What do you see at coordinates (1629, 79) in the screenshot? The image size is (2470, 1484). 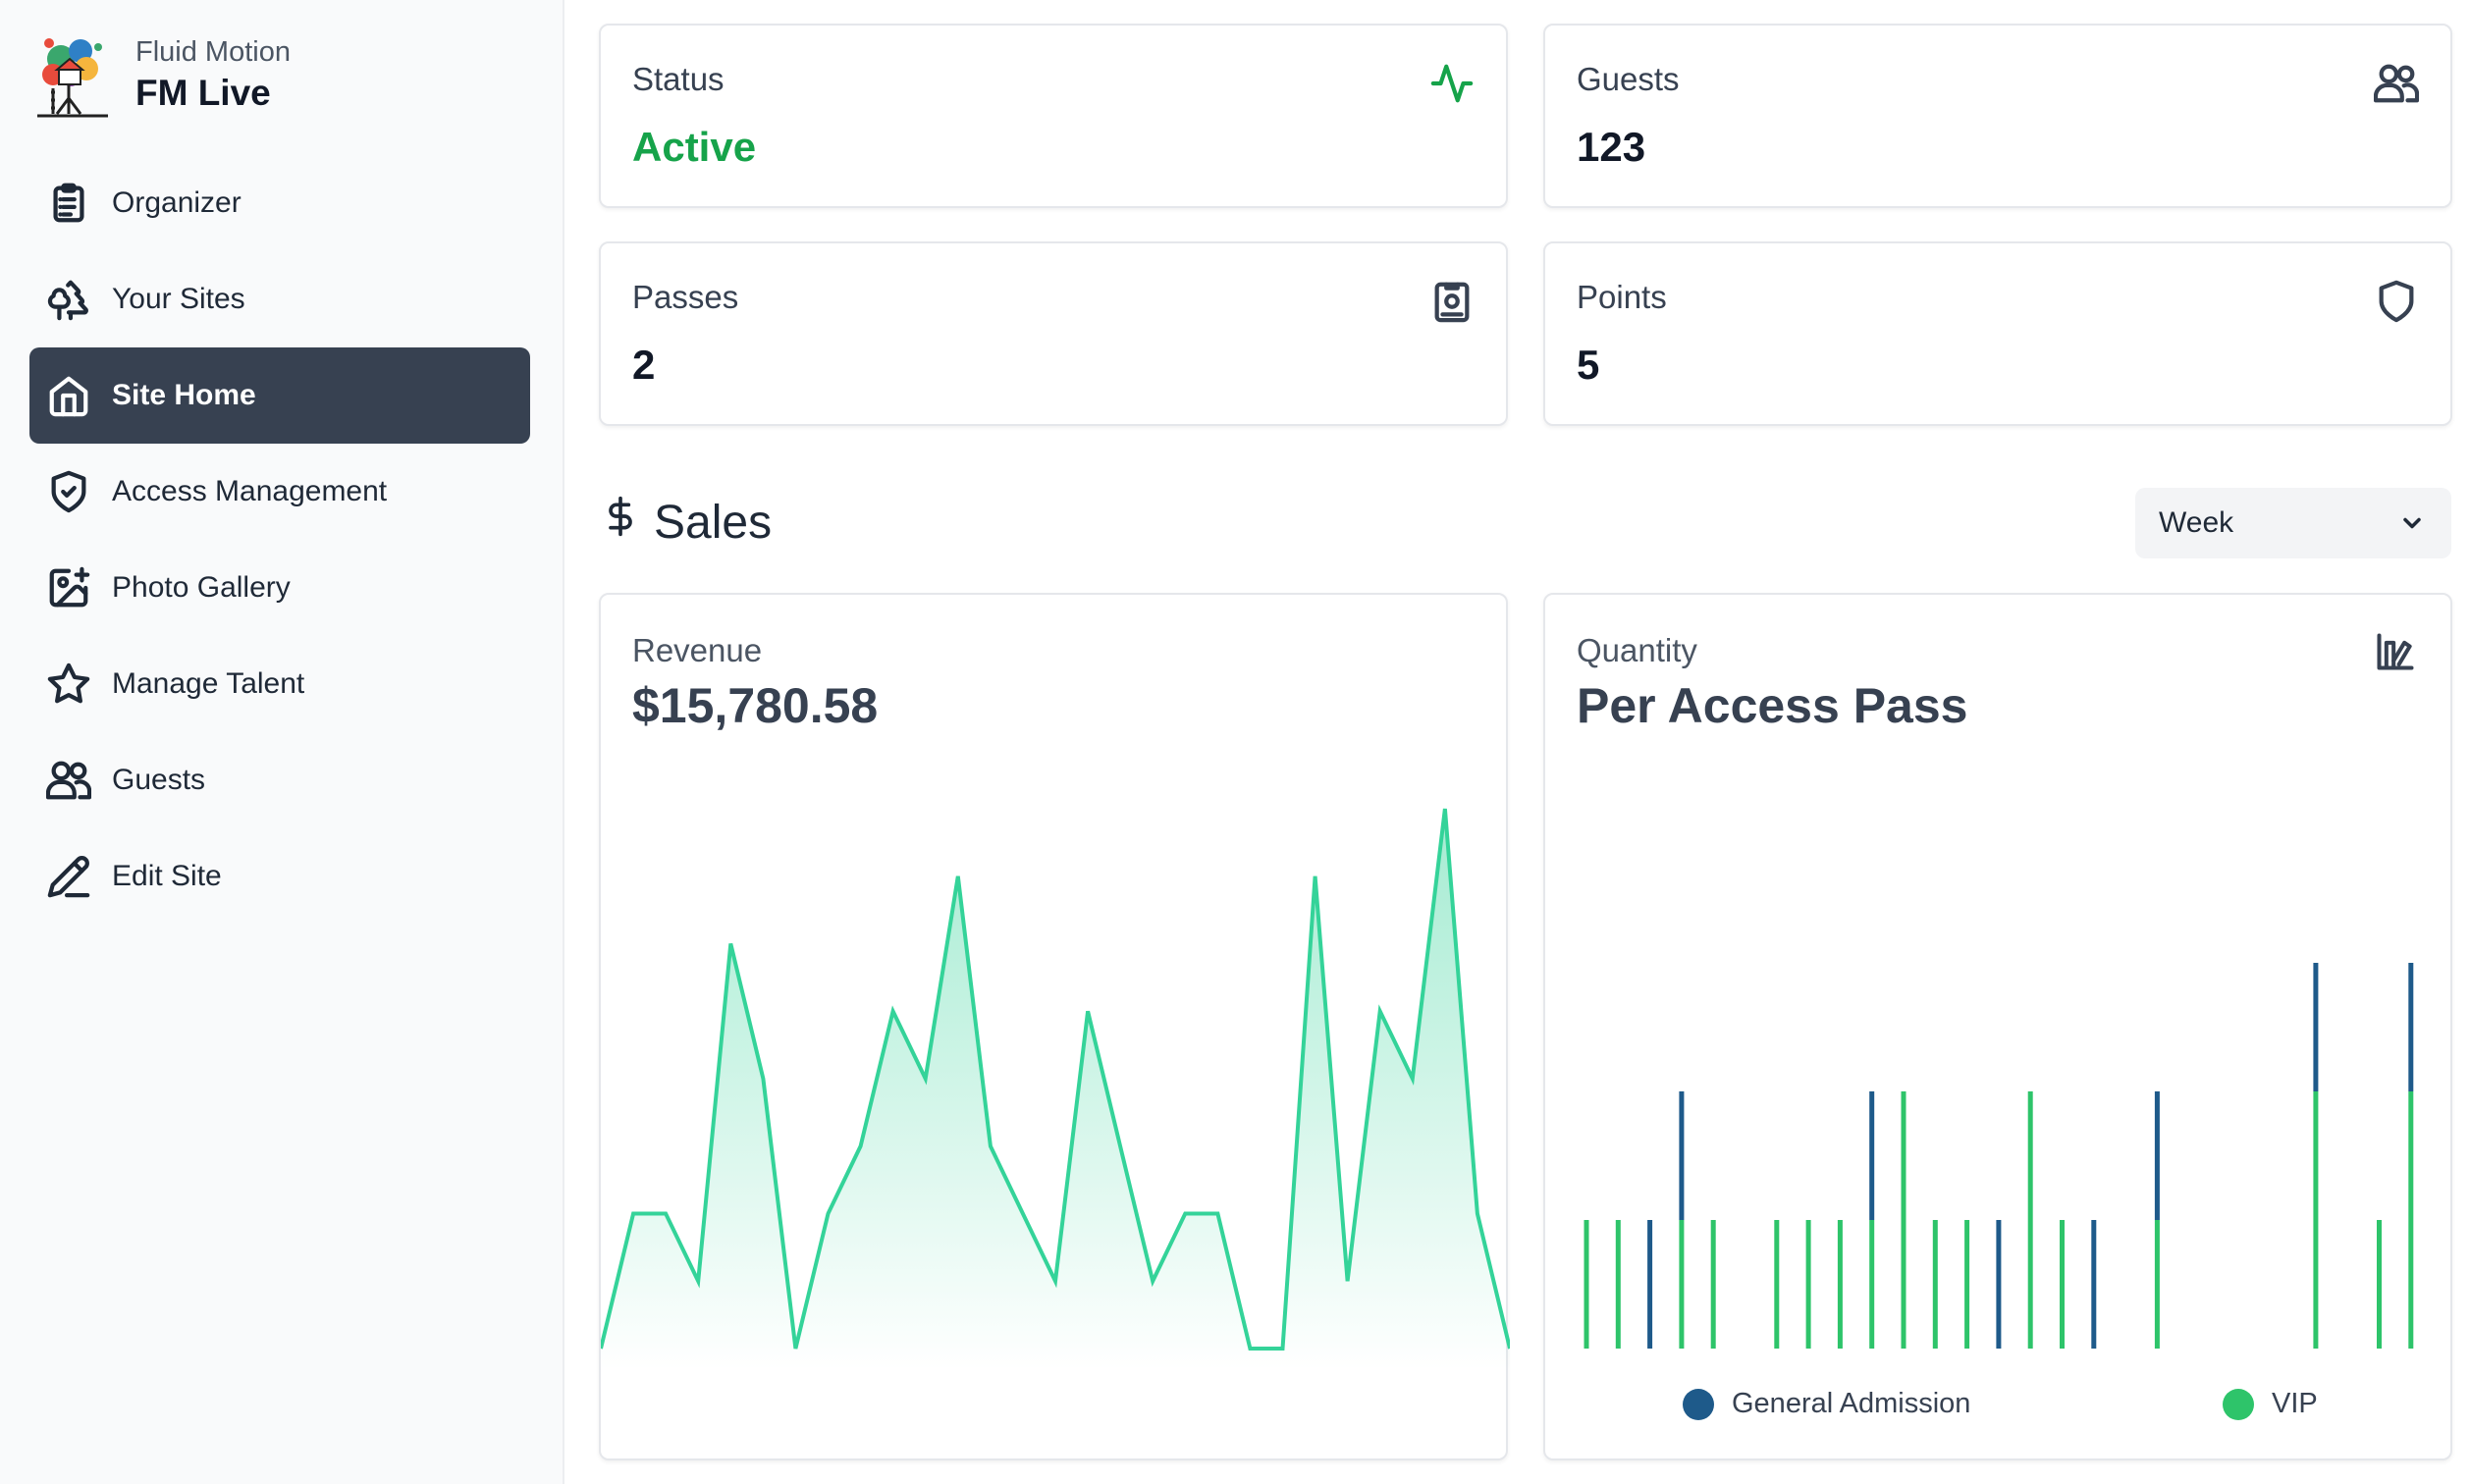 I see `guests-label: Guests` at bounding box center [1629, 79].